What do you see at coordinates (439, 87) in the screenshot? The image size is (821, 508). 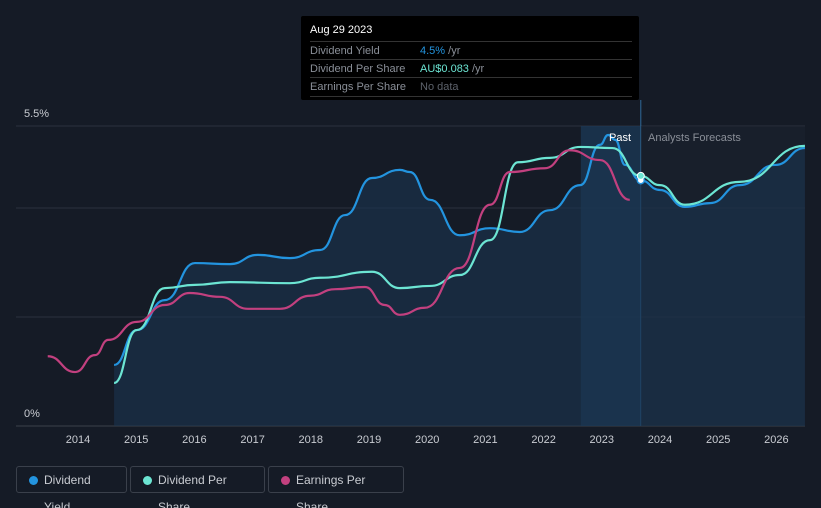 I see `row-value: No data` at bounding box center [439, 87].